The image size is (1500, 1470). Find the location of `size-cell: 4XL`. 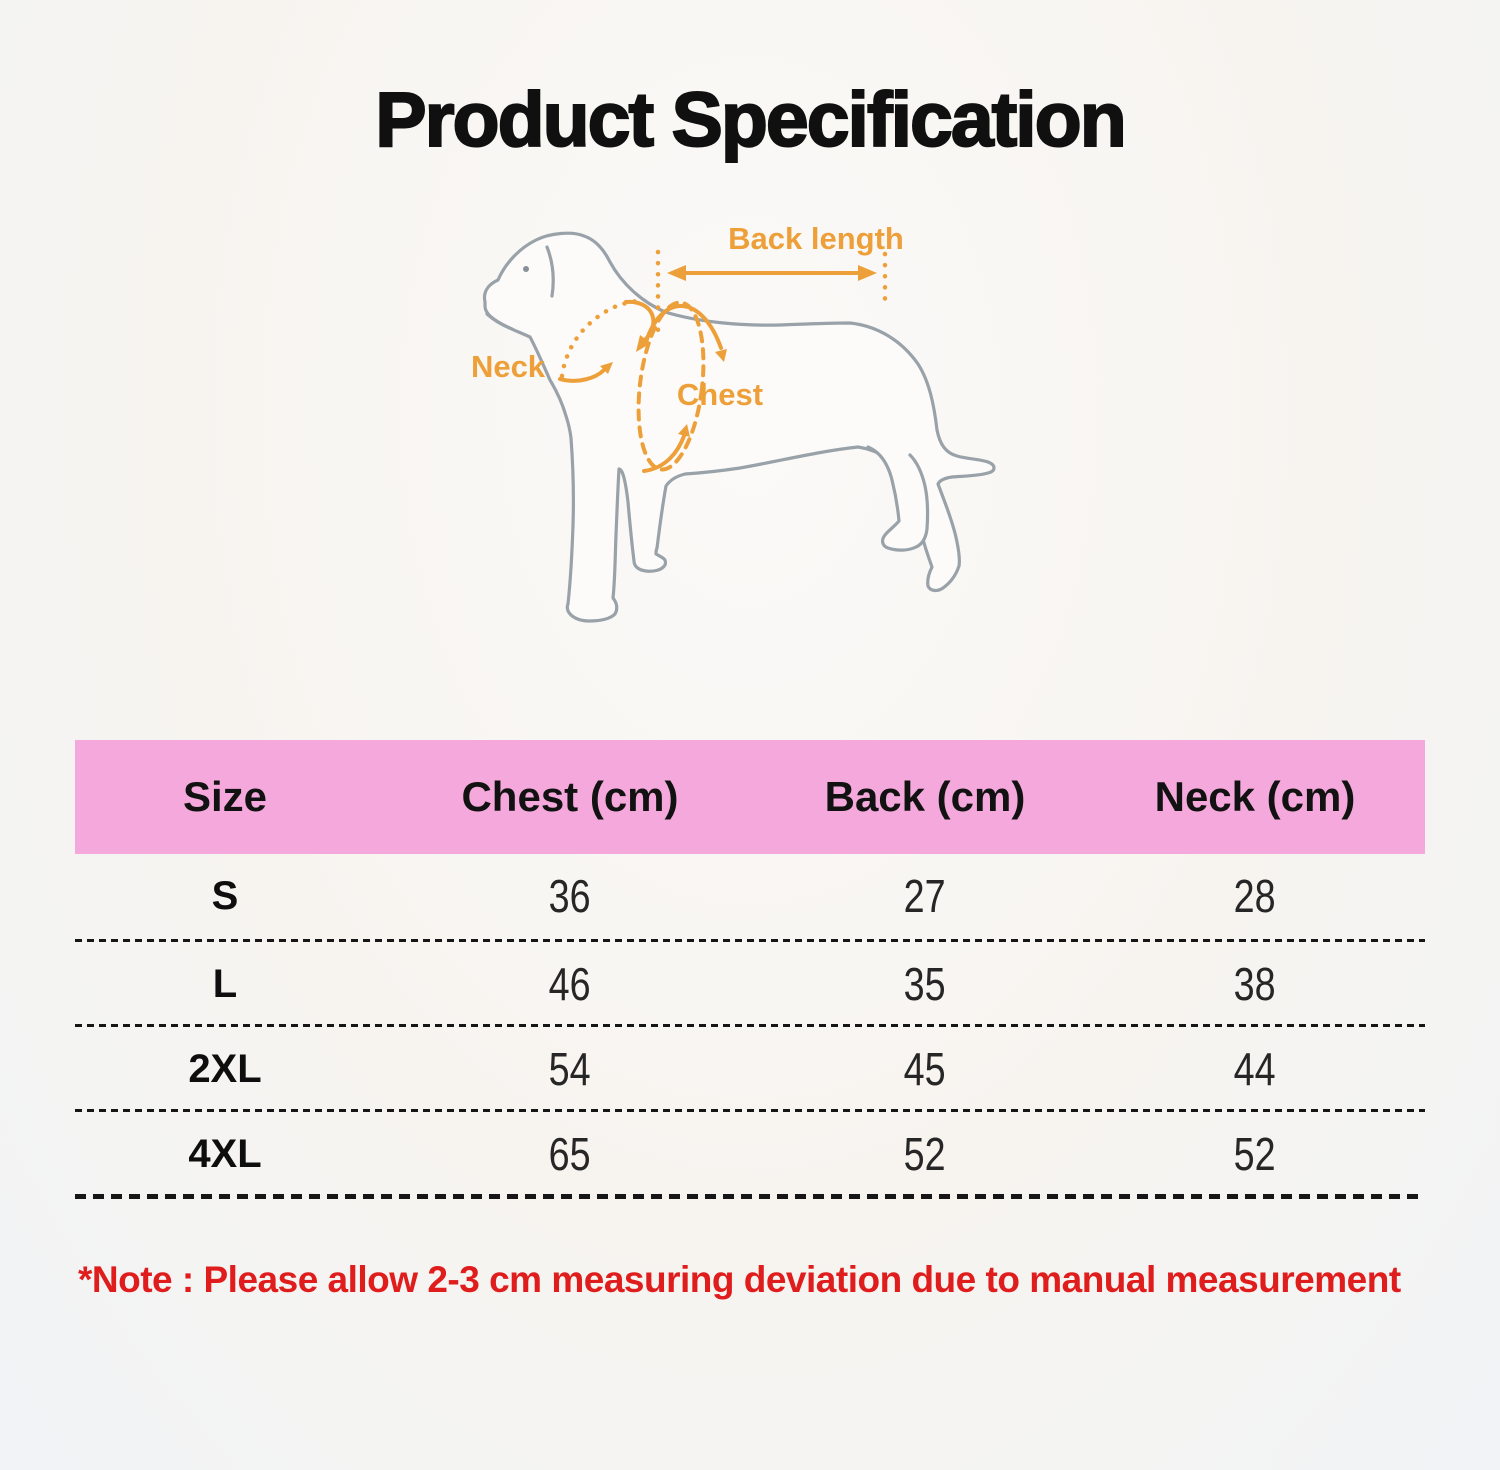

size-cell: 4XL is located at coordinates (225, 1154).